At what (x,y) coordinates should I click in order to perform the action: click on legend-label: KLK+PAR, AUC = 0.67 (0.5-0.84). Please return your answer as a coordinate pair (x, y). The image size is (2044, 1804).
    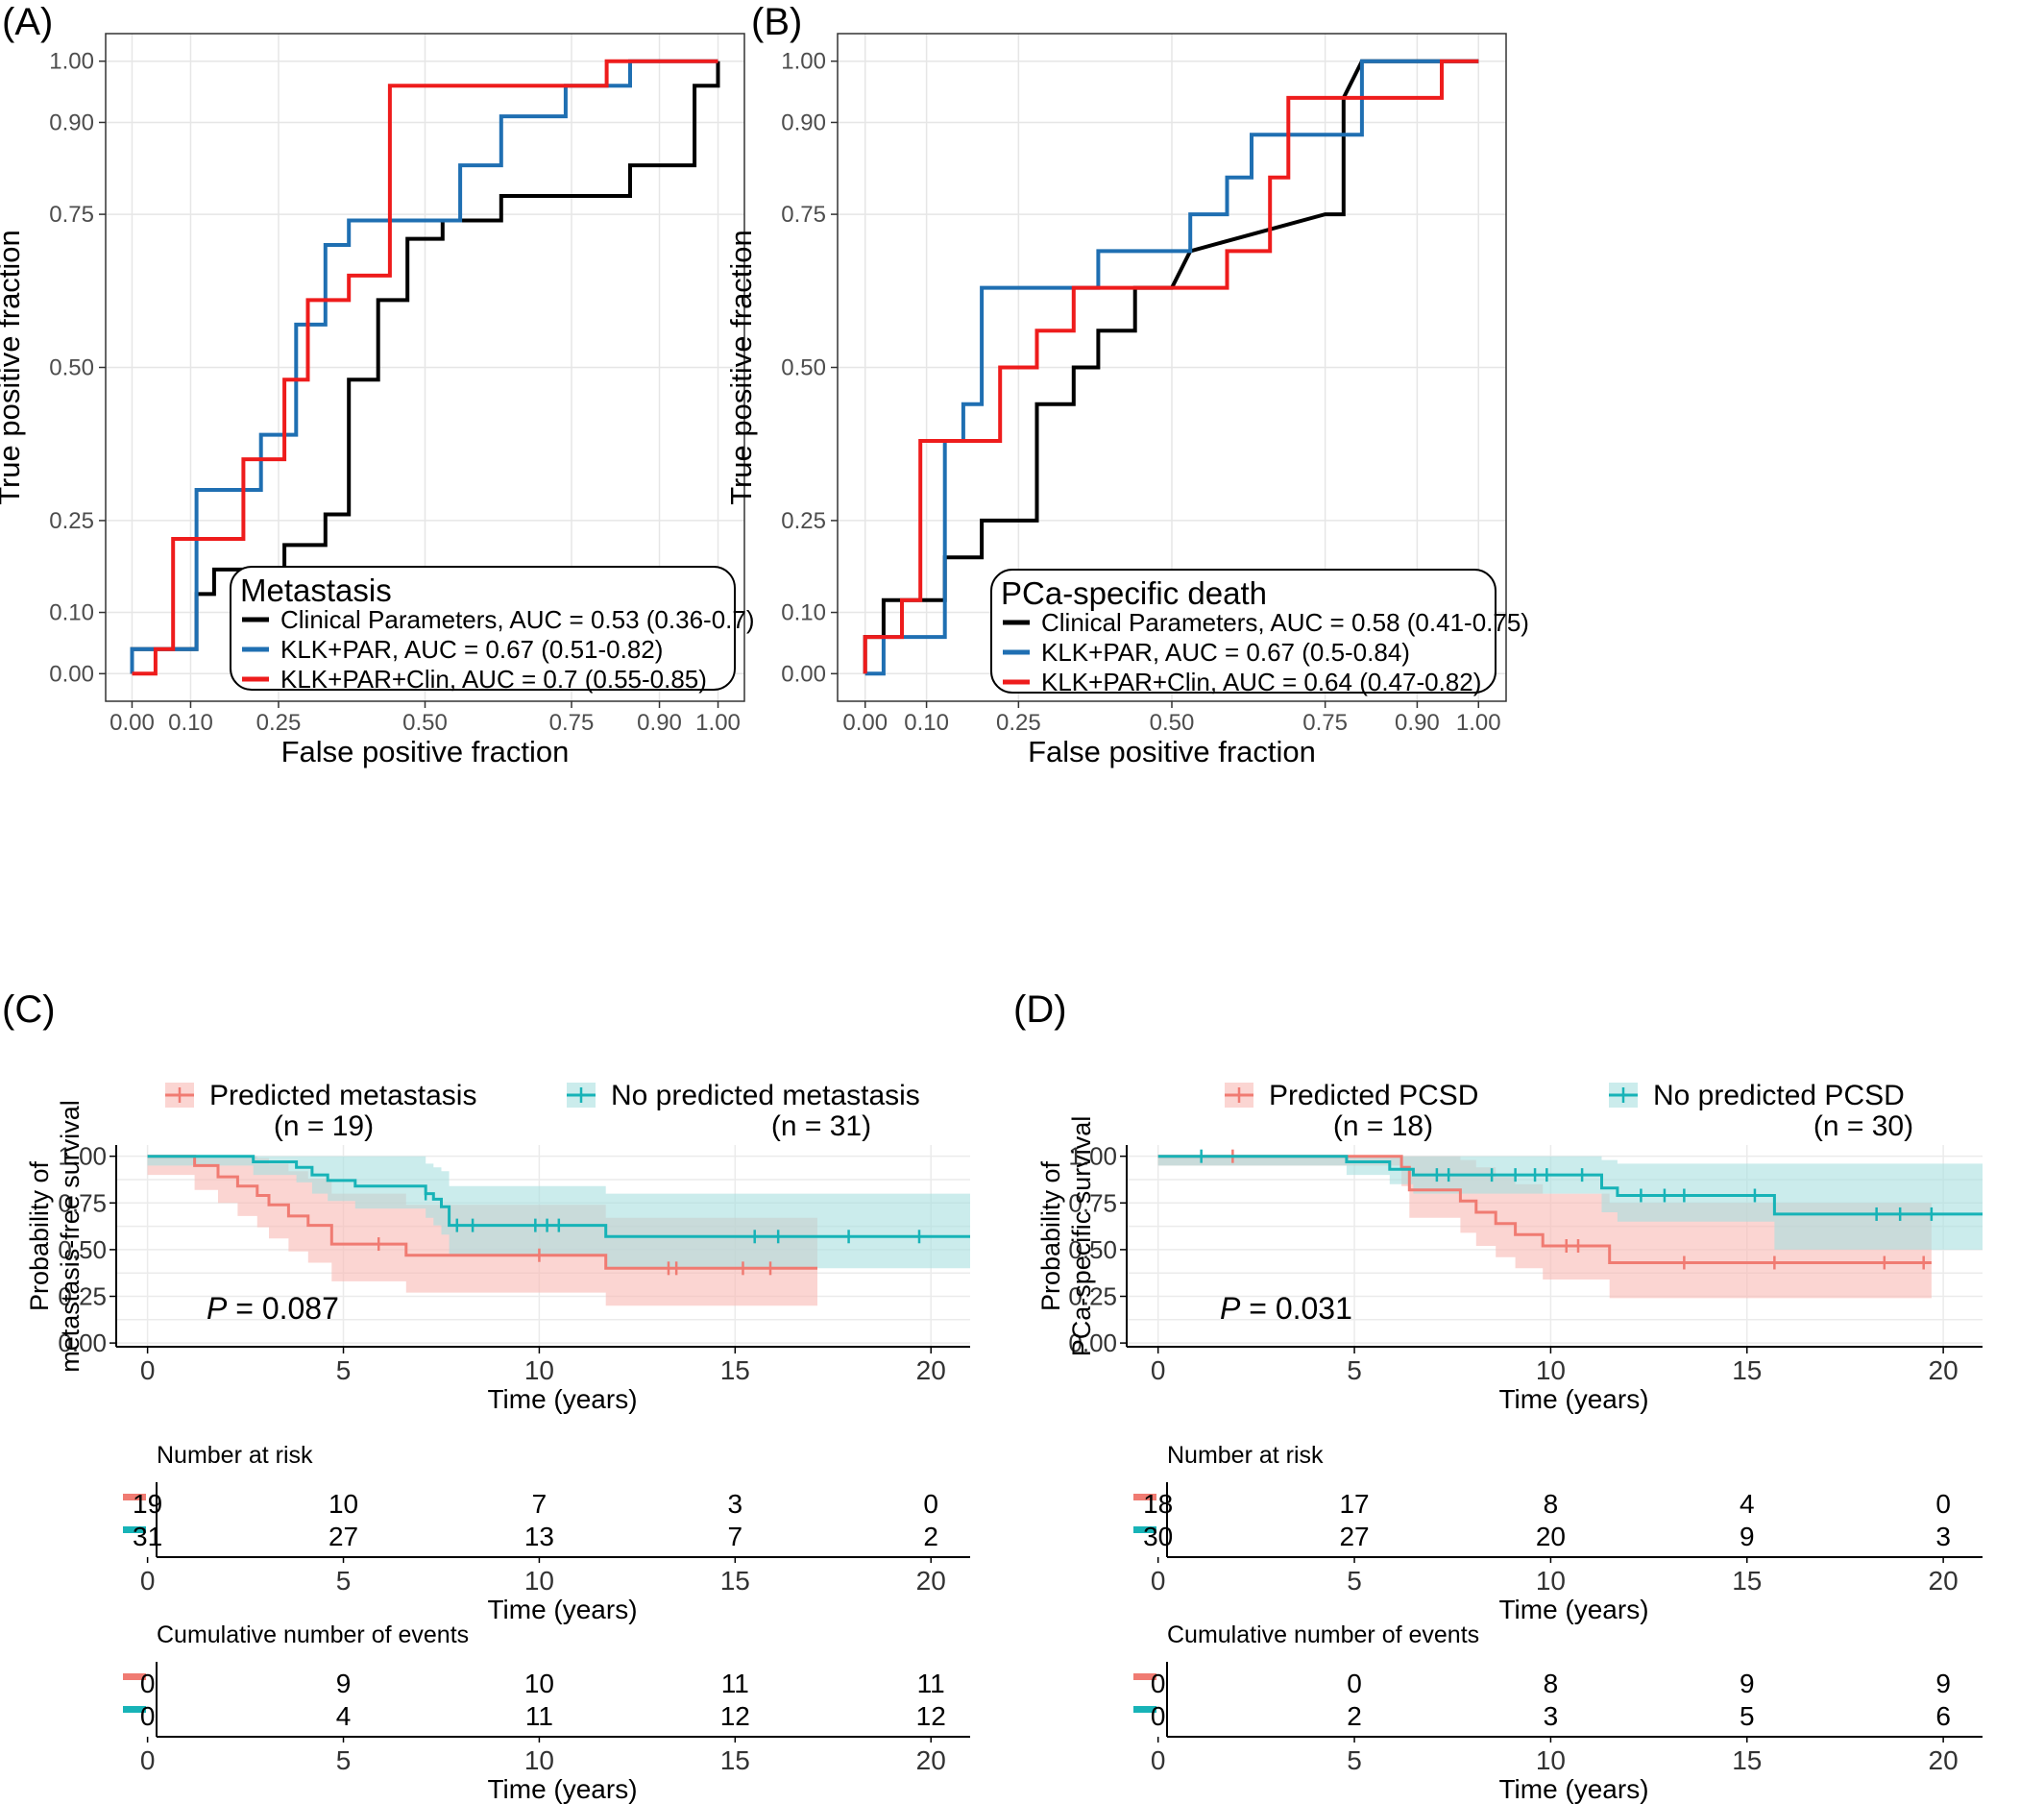
    Looking at the image, I should click on (1225, 652).